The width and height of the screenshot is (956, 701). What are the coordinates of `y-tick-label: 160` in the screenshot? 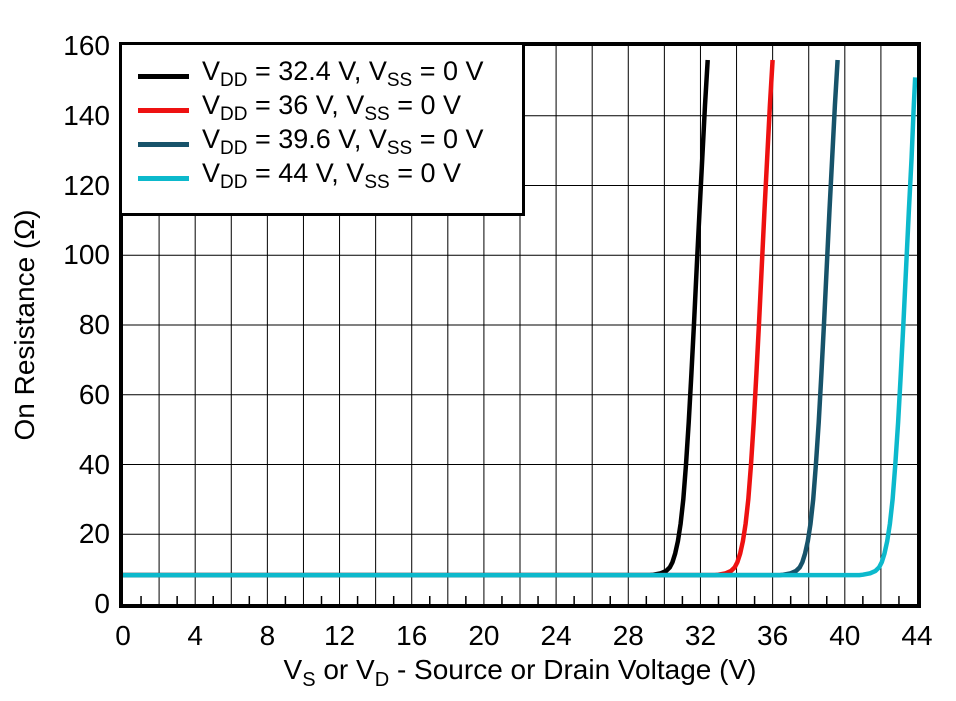 It's located at (86, 45).